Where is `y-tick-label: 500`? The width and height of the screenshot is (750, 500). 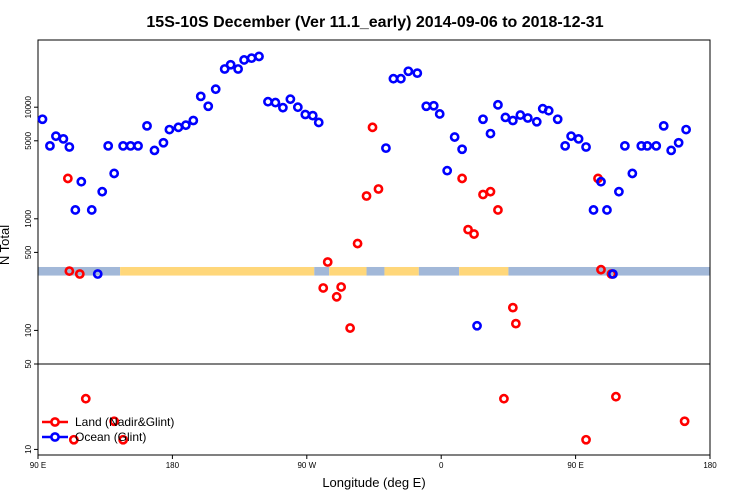 y-tick-label: 500 is located at coordinates (28, 252).